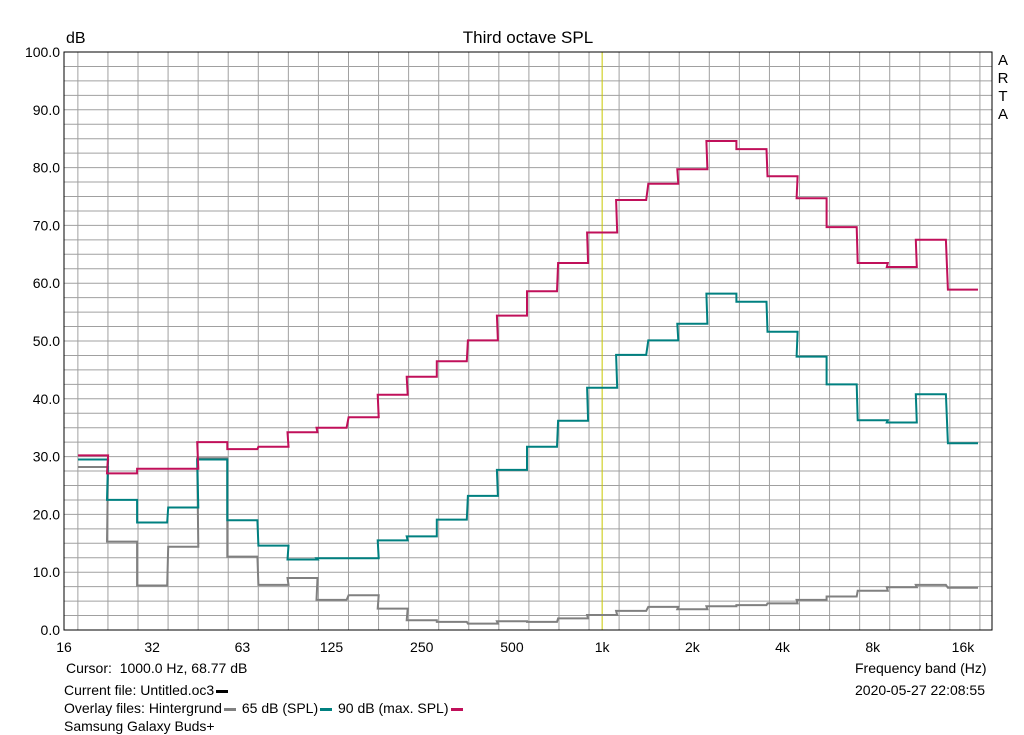 This screenshot has width=1024, height=735. What do you see at coordinates (76, 38) in the screenshot?
I see `y-axis-unit-label: dB` at bounding box center [76, 38].